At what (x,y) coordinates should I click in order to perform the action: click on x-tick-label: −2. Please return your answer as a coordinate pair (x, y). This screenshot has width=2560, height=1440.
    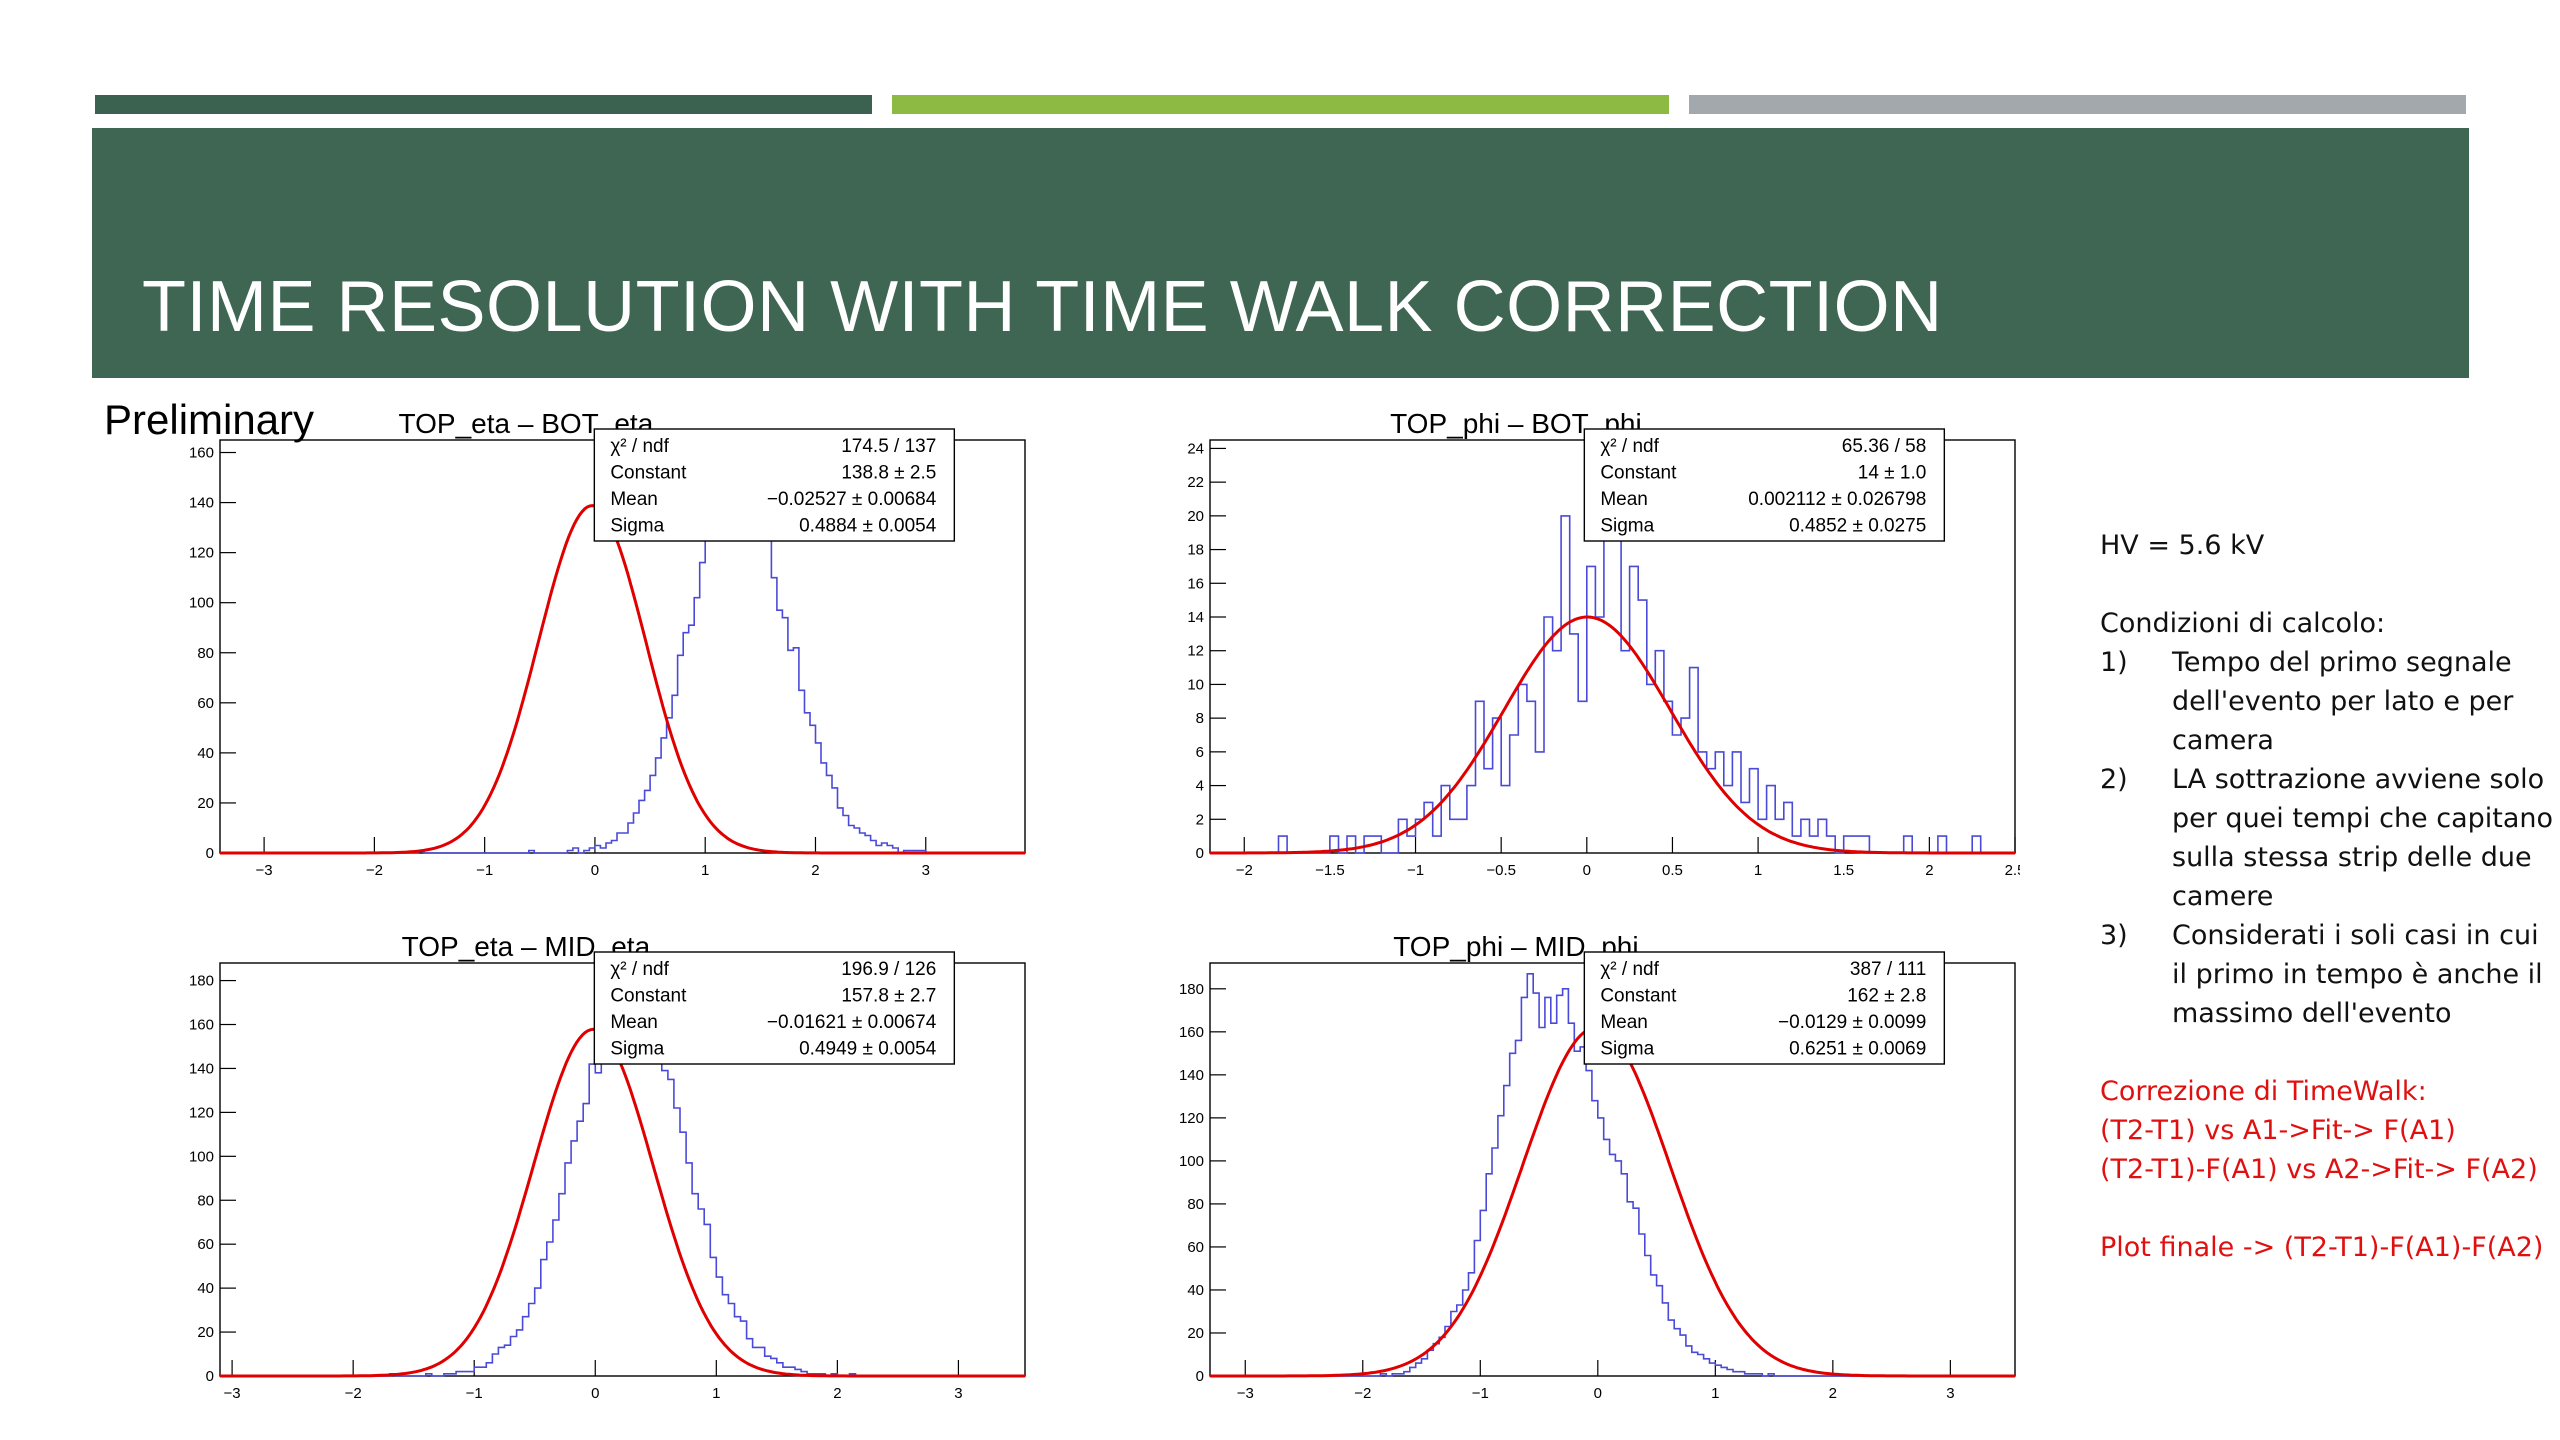
    Looking at the image, I should click on (1244, 870).